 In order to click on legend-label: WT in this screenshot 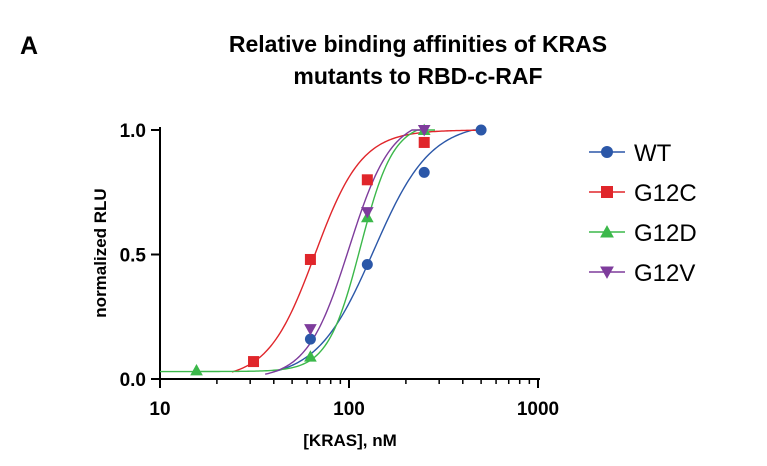, I will do `click(653, 153)`.